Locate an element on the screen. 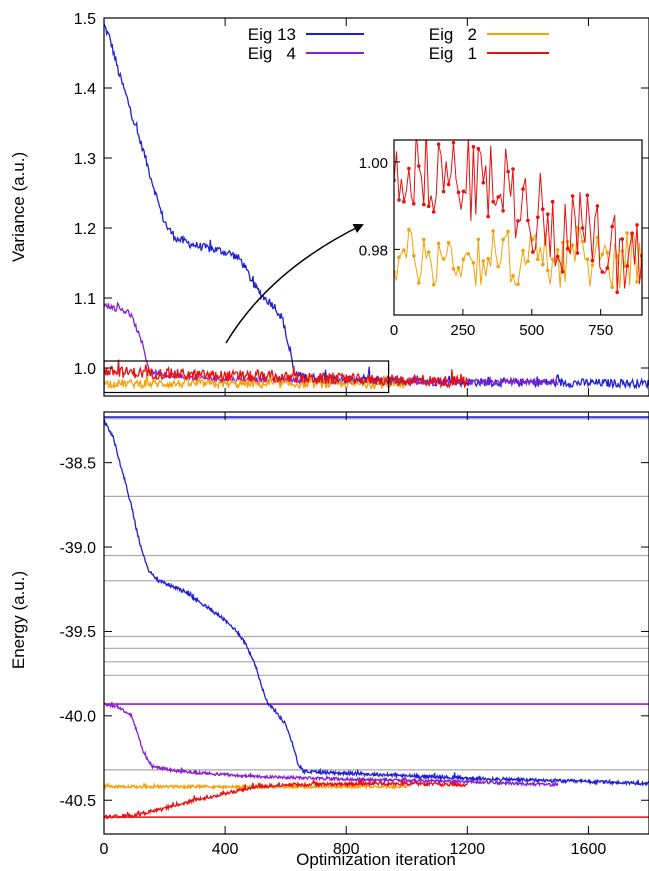 The width and height of the screenshot is (649, 871). inset-y-tick-label: 1.00 is located at coordinates (373, 163).